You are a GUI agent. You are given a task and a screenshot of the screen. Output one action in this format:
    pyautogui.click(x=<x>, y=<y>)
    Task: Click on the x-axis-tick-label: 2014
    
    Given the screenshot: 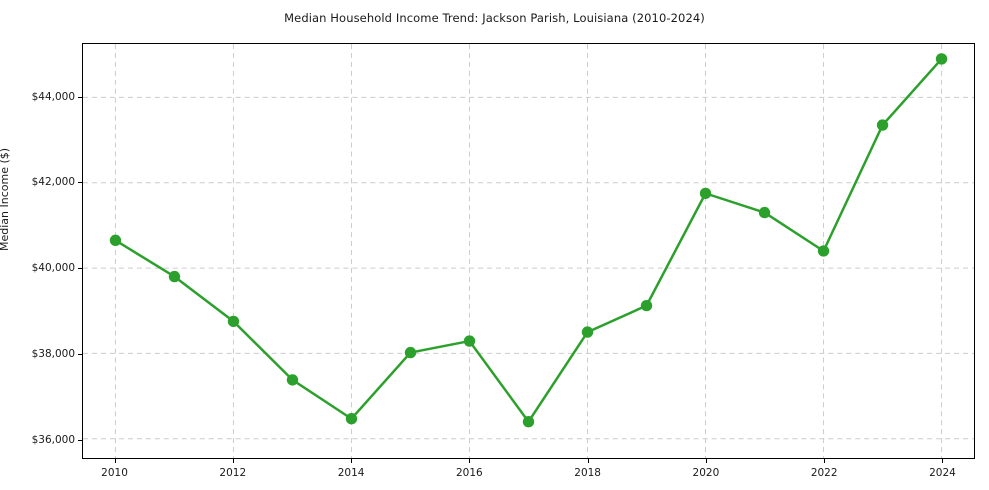 What is the action you would take?
    pyautogui.click(x=351, y=473)
    